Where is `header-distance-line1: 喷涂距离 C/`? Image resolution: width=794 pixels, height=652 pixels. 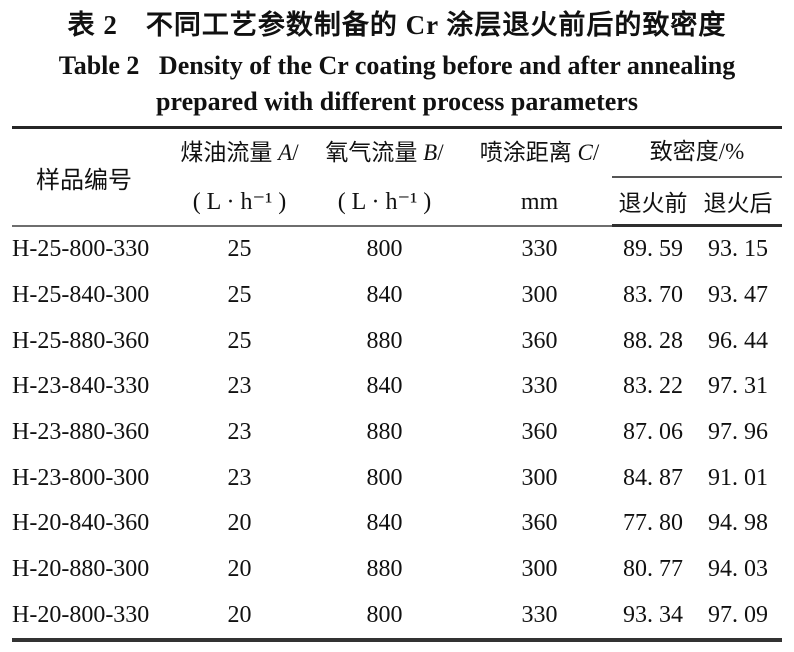 header-distance-line1: 喷涂距离 C/ is located at coordinates (539, 153).